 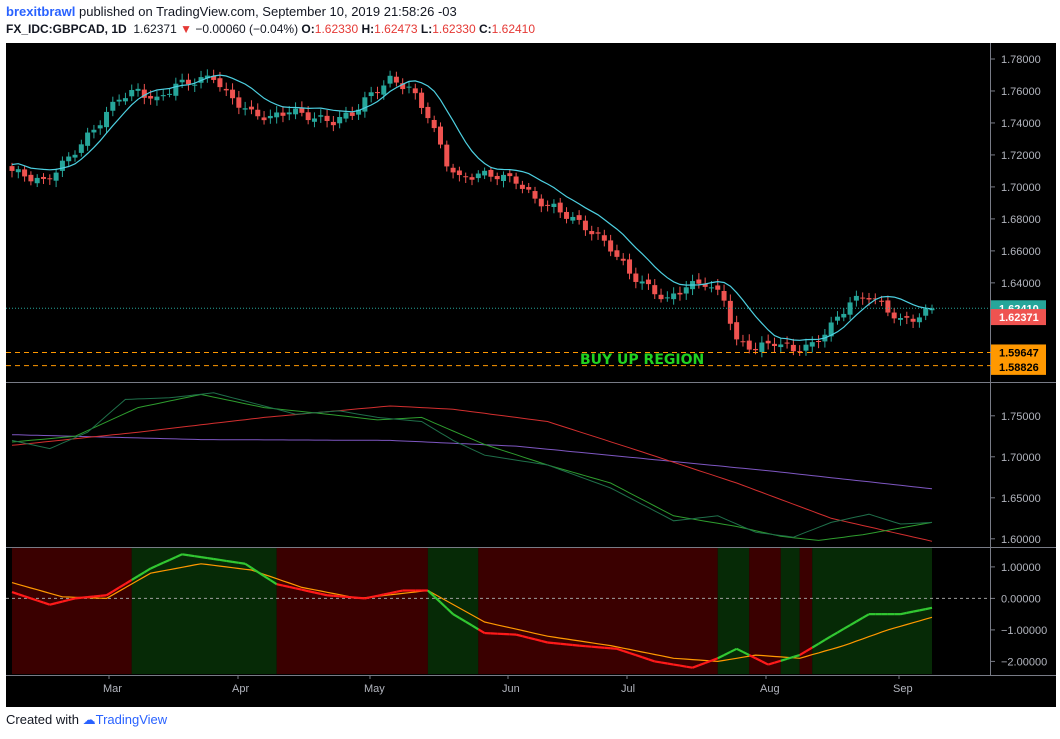 I want to click on region-upper-tag-bg, so click(x=1018, y=352).